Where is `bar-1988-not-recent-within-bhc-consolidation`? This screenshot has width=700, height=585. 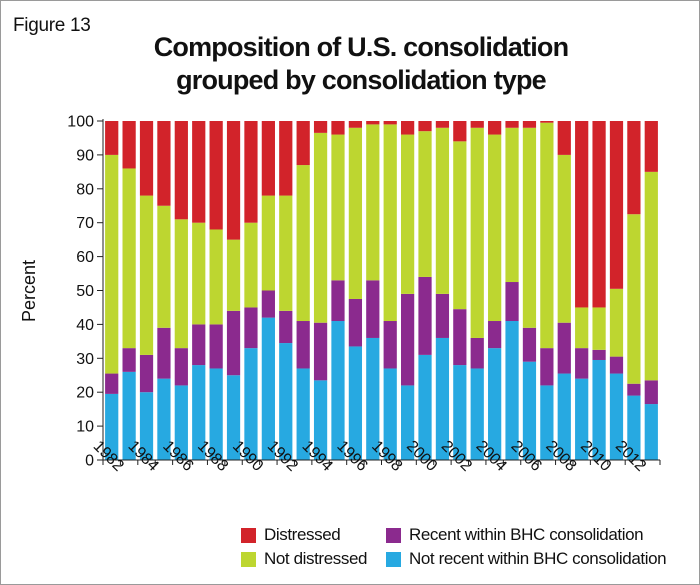
bar-1988-not-recent-within-bhc-consolidation is located at coordinates (216, 414).